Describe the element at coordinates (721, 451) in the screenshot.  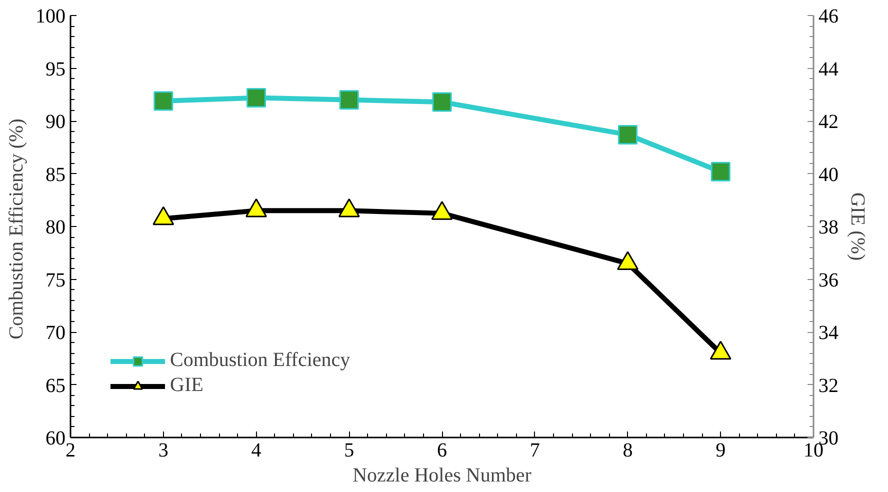
I see `x-tick-label: 9` at that location.